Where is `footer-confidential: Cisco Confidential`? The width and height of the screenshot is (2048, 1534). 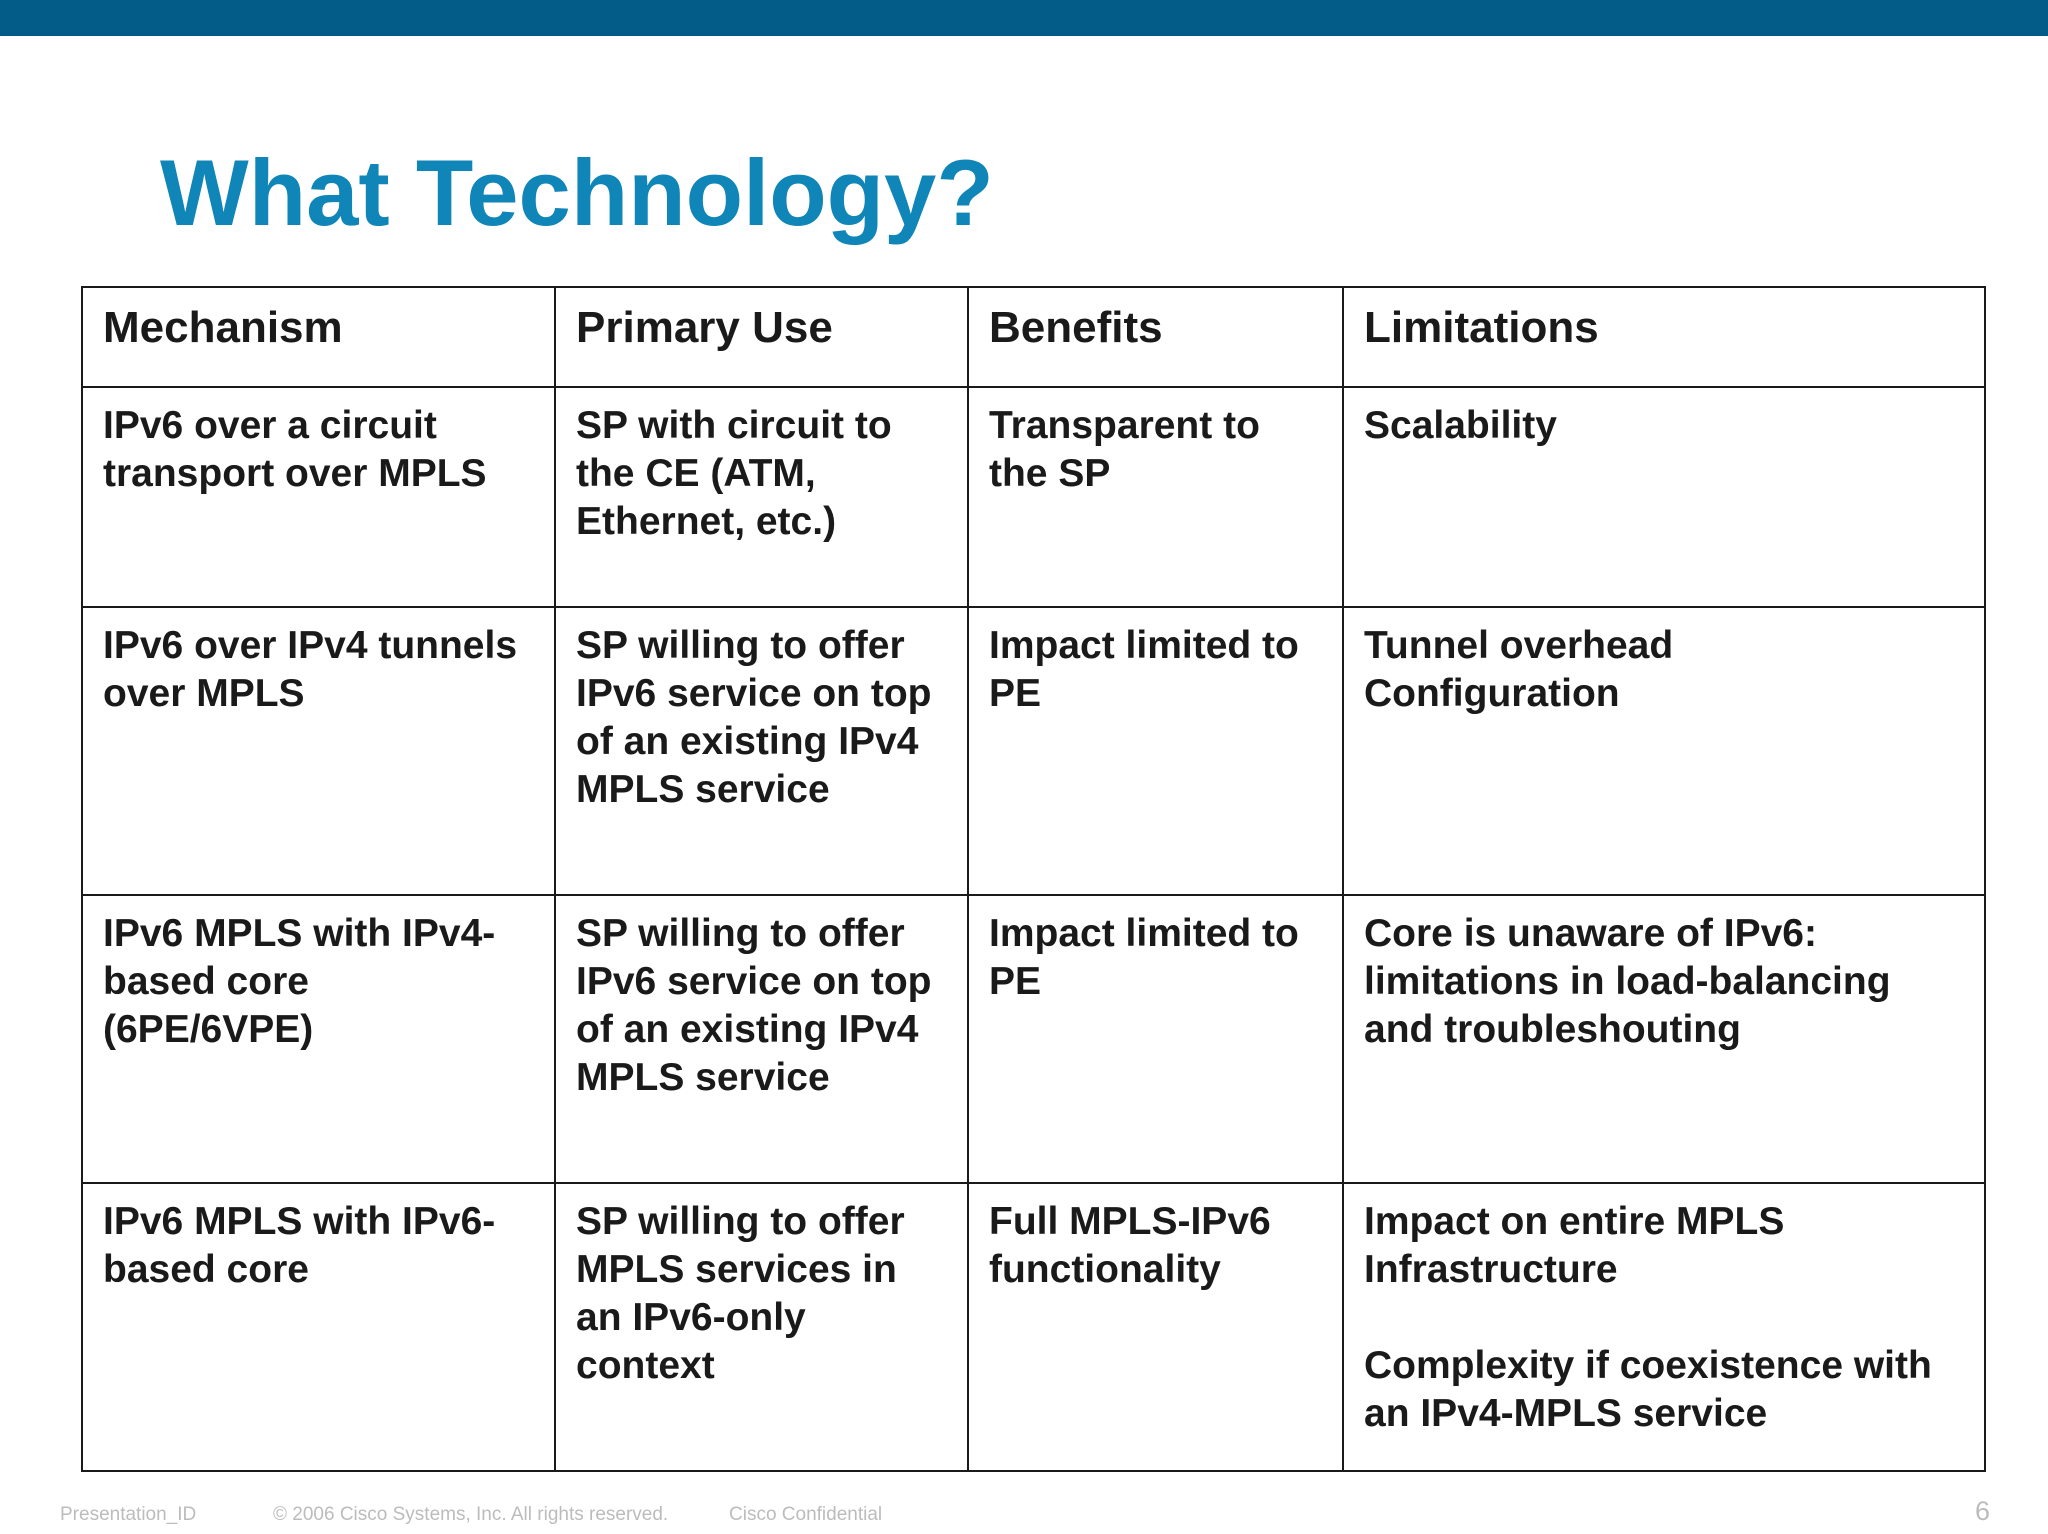 footer-confidential: Cisco Confidential is located at coordinates (806, 1514).